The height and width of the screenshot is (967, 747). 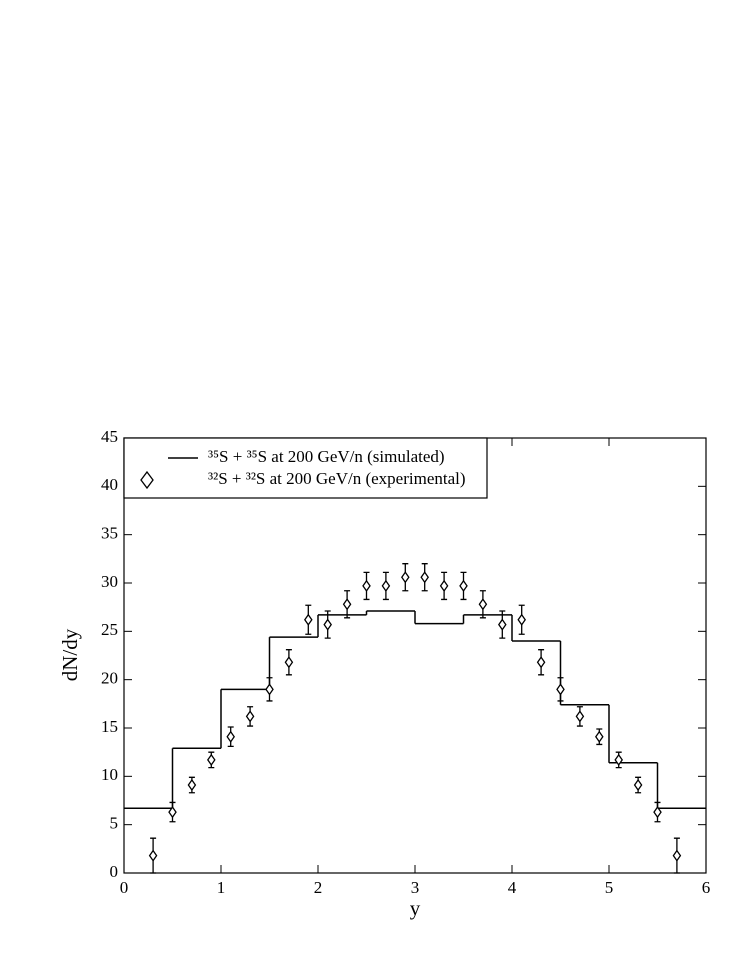 What do you see at coordinates (415, 908) in the screenshot?
I see `x-axis-title: y` at bounding box center [415, 908].